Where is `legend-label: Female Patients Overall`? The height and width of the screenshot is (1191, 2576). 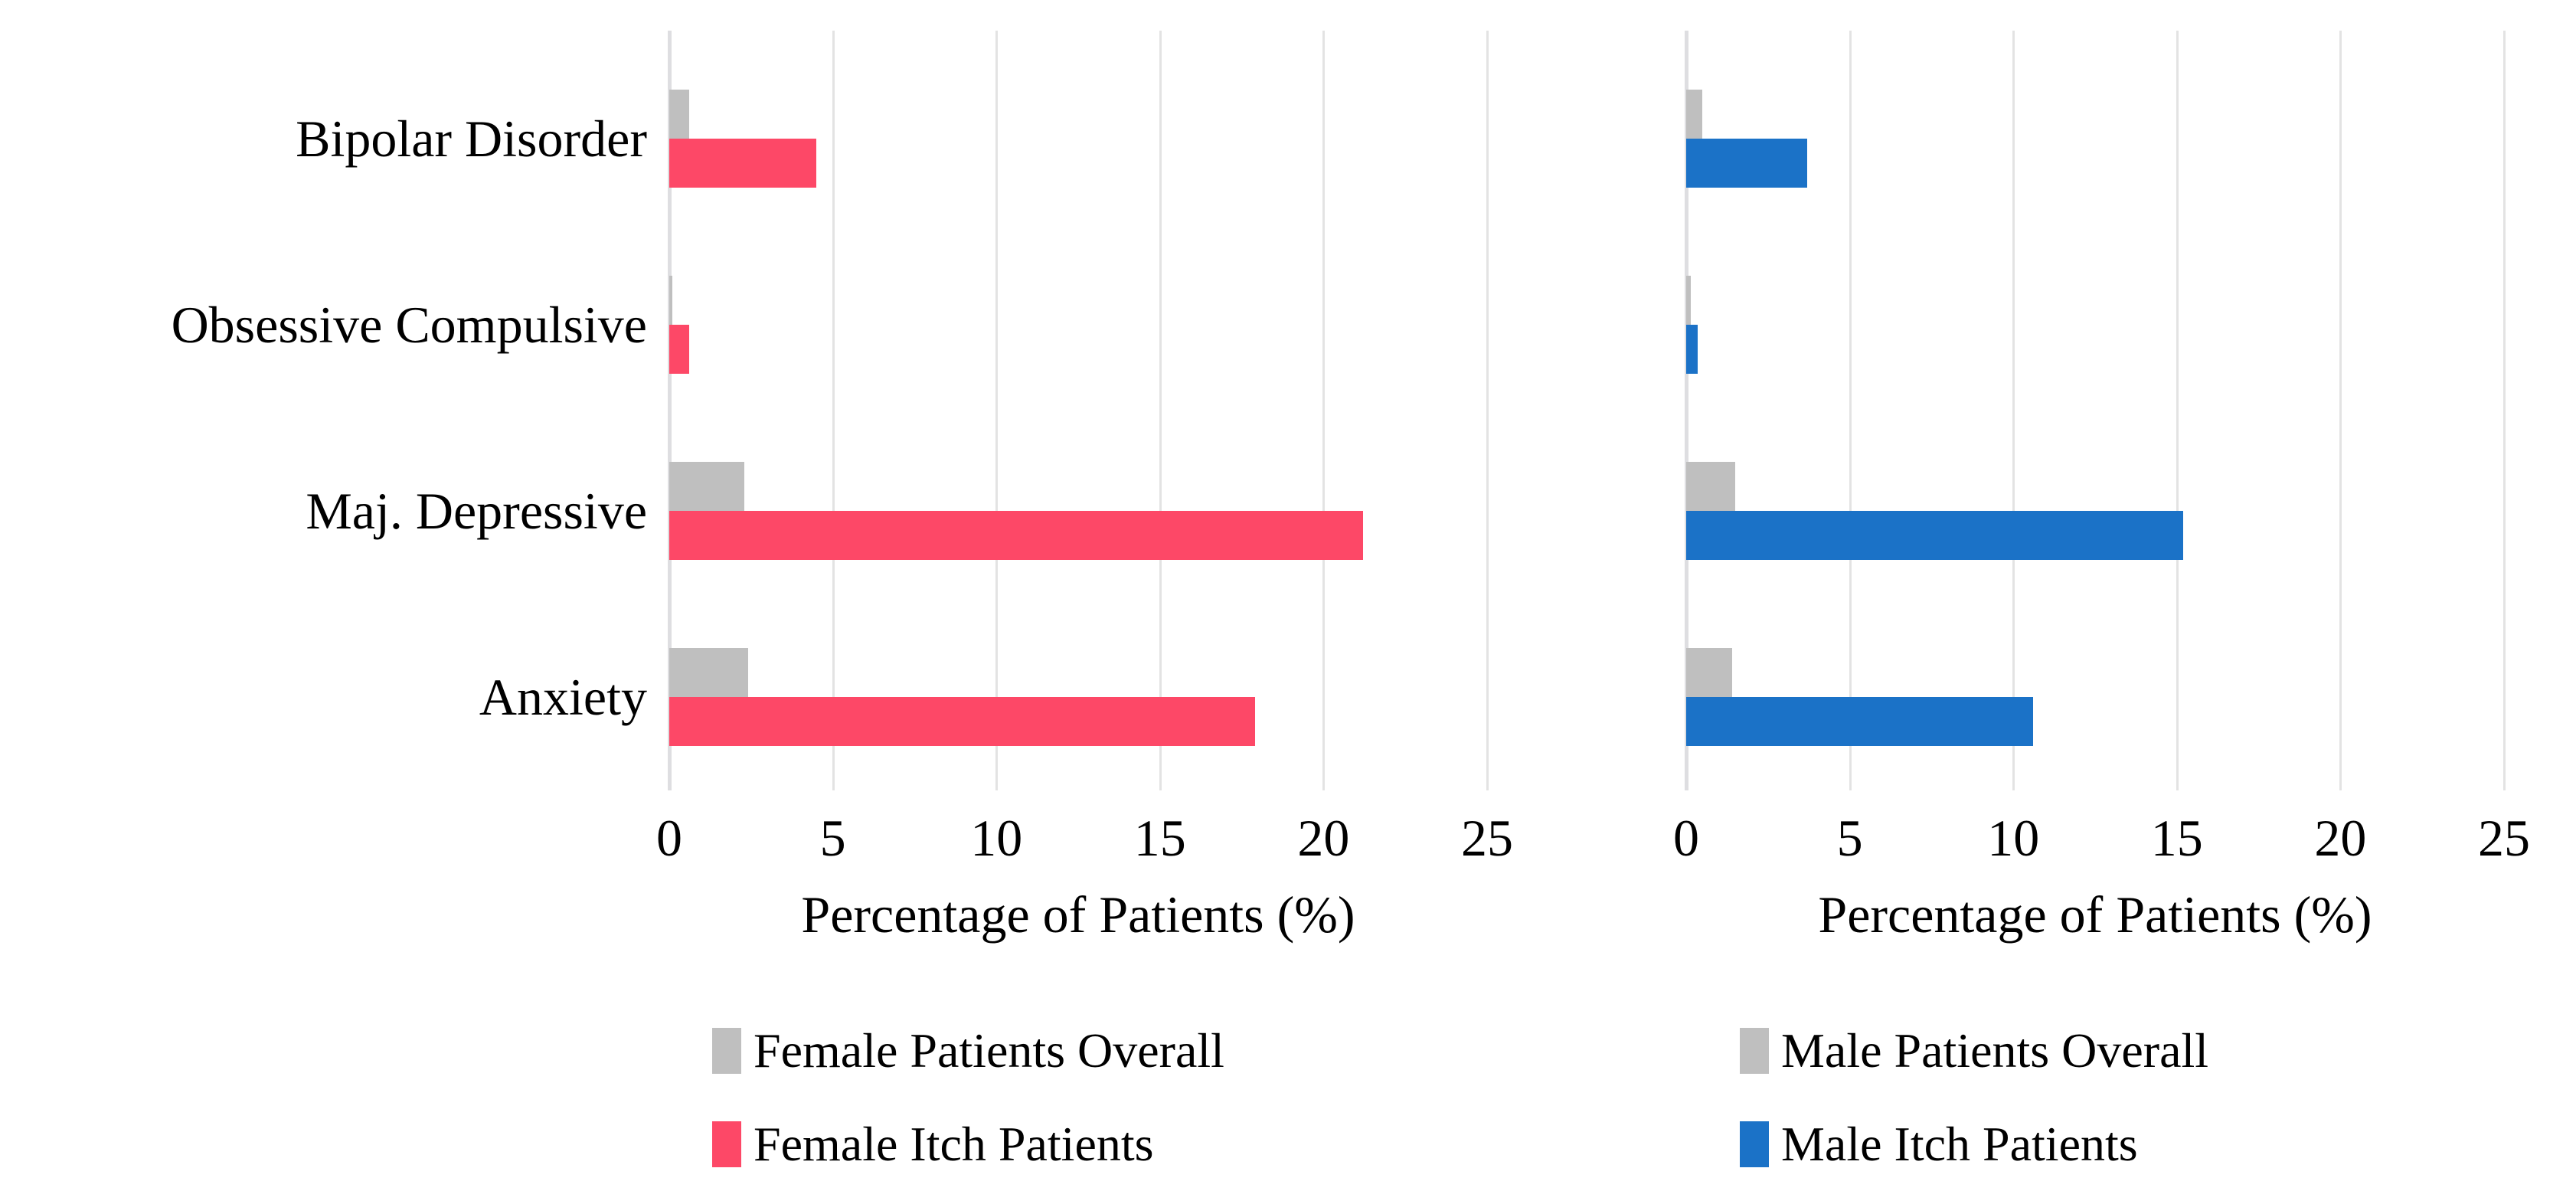
legend-label: Female Patients Overall is located at coordinates (989, 1050).